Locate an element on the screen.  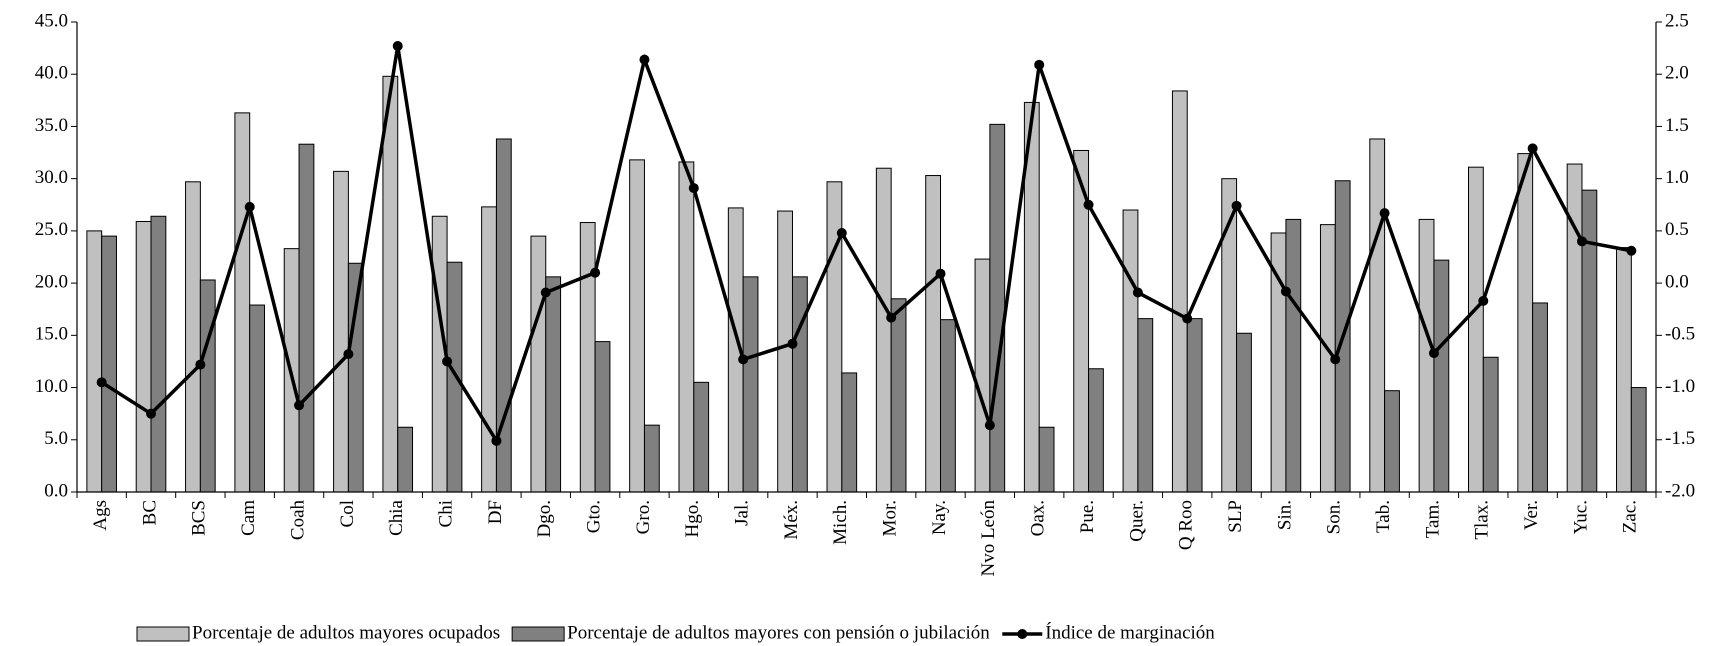
y-tick-label: 20.0 is located at coordinates (51, 281).